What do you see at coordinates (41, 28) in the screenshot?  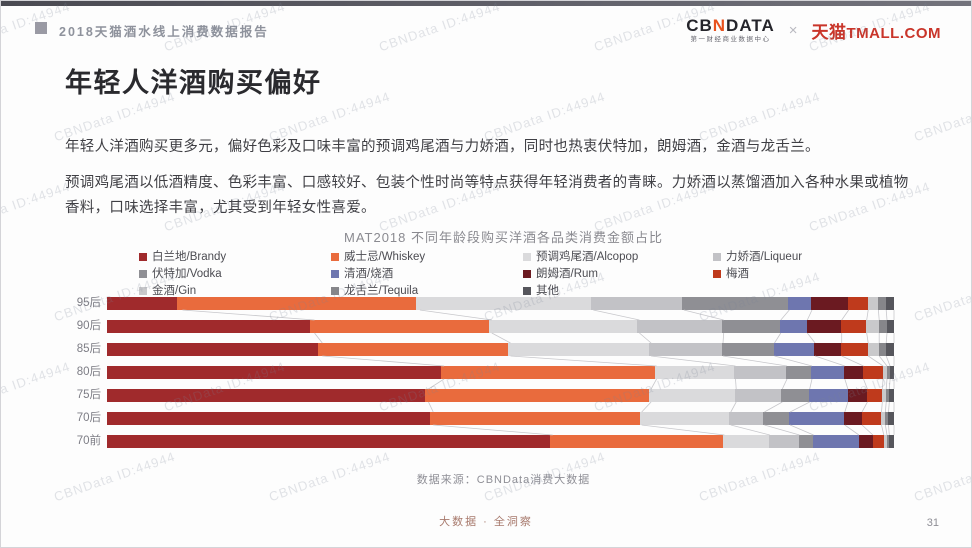 I see `square-bullet-icon` at bounding box center [41, 28].